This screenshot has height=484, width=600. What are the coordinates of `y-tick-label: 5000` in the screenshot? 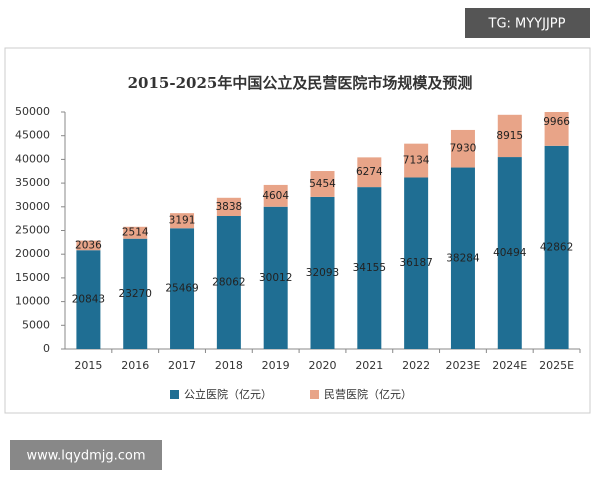 It's located at (36, 324).